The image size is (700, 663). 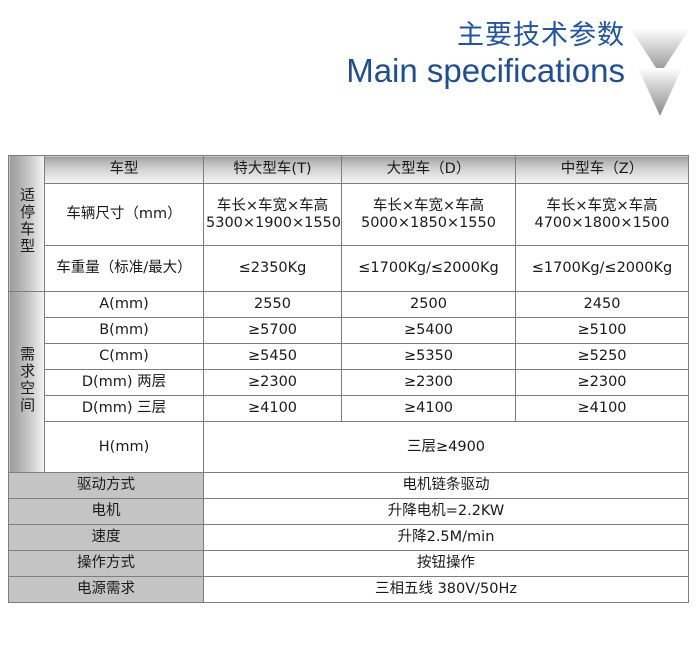 I want to click on cell-vehicle-size-z: 车长×车宽×车高 4700×1800×1500, so click(x=602, y=214).